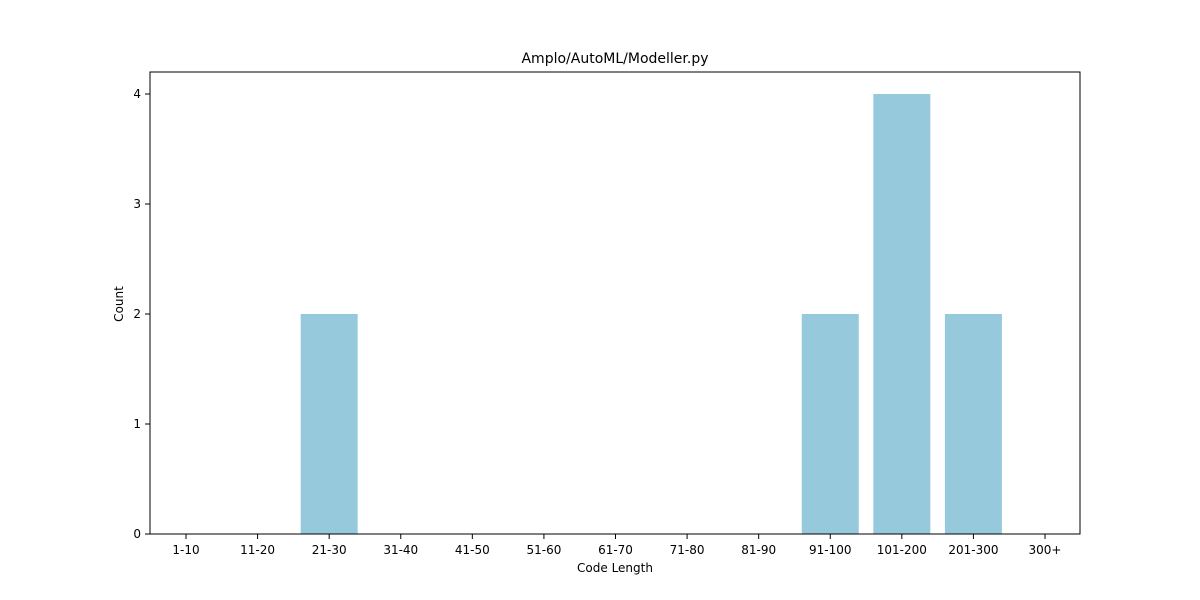 The image size is (1200, 600). Describe the element at coordinates (615, 568) in the screenshot. I see `x-axis-label: Code Length` at that location.